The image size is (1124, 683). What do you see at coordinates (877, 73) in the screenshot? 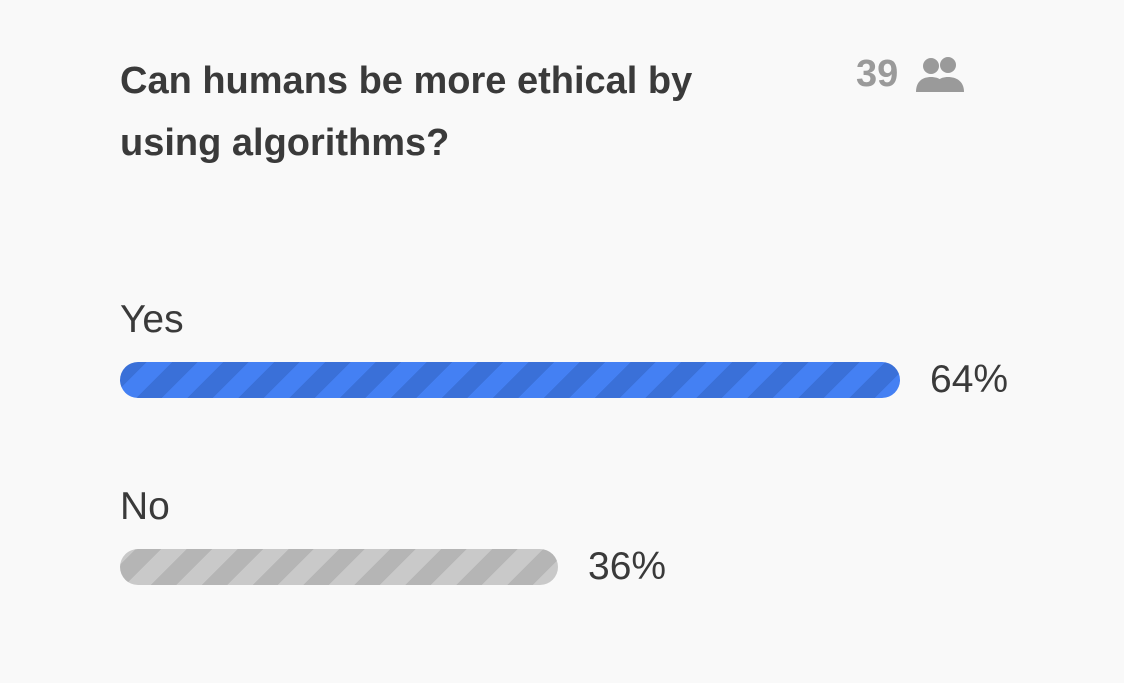
I see `voter-count: 39` at bounding box center [877, 73].